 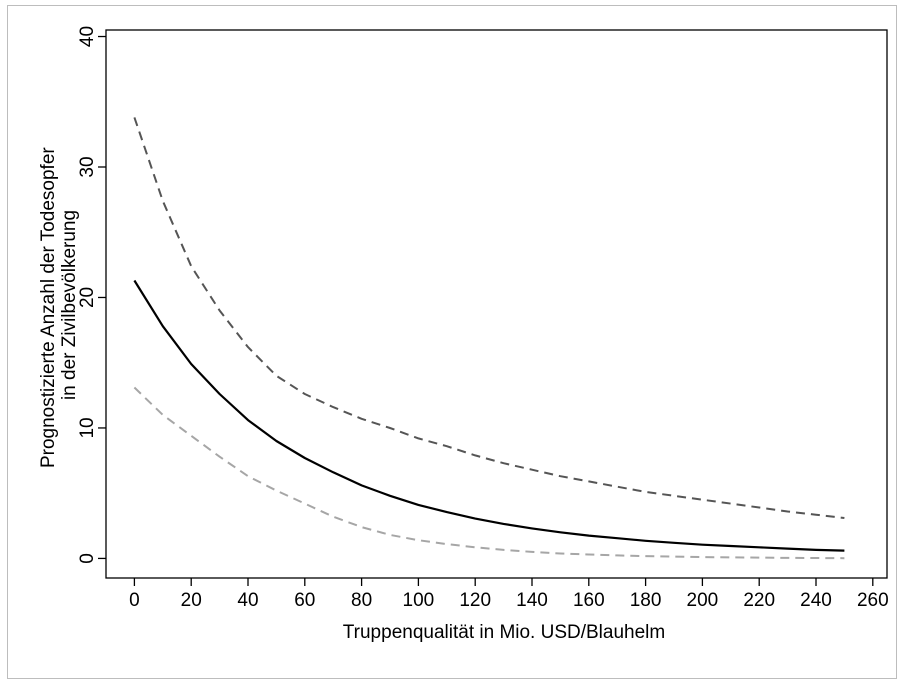 I want to click on x-tick-label: 260, so click(x=873, y=600).